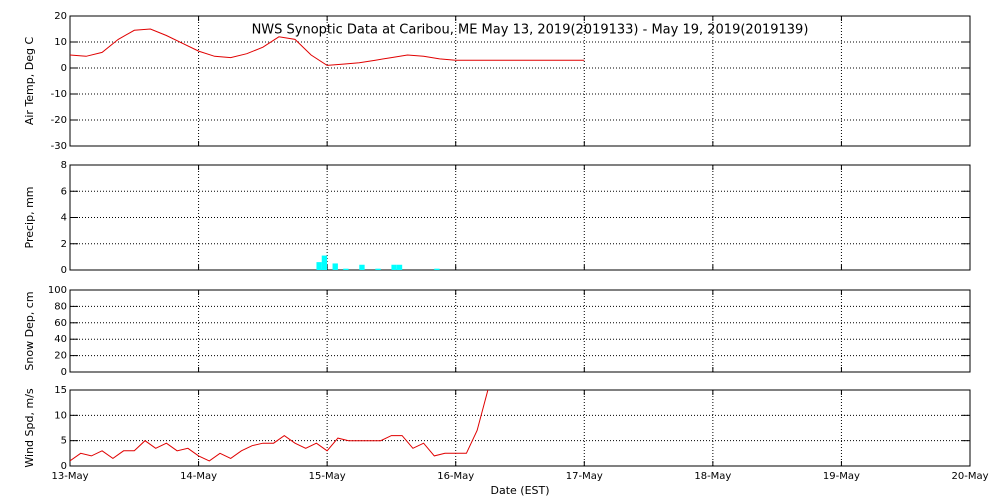  Describe the element at coordinates (59, 120) in the screenshot. I see `y-tick-label: -20` at that location.